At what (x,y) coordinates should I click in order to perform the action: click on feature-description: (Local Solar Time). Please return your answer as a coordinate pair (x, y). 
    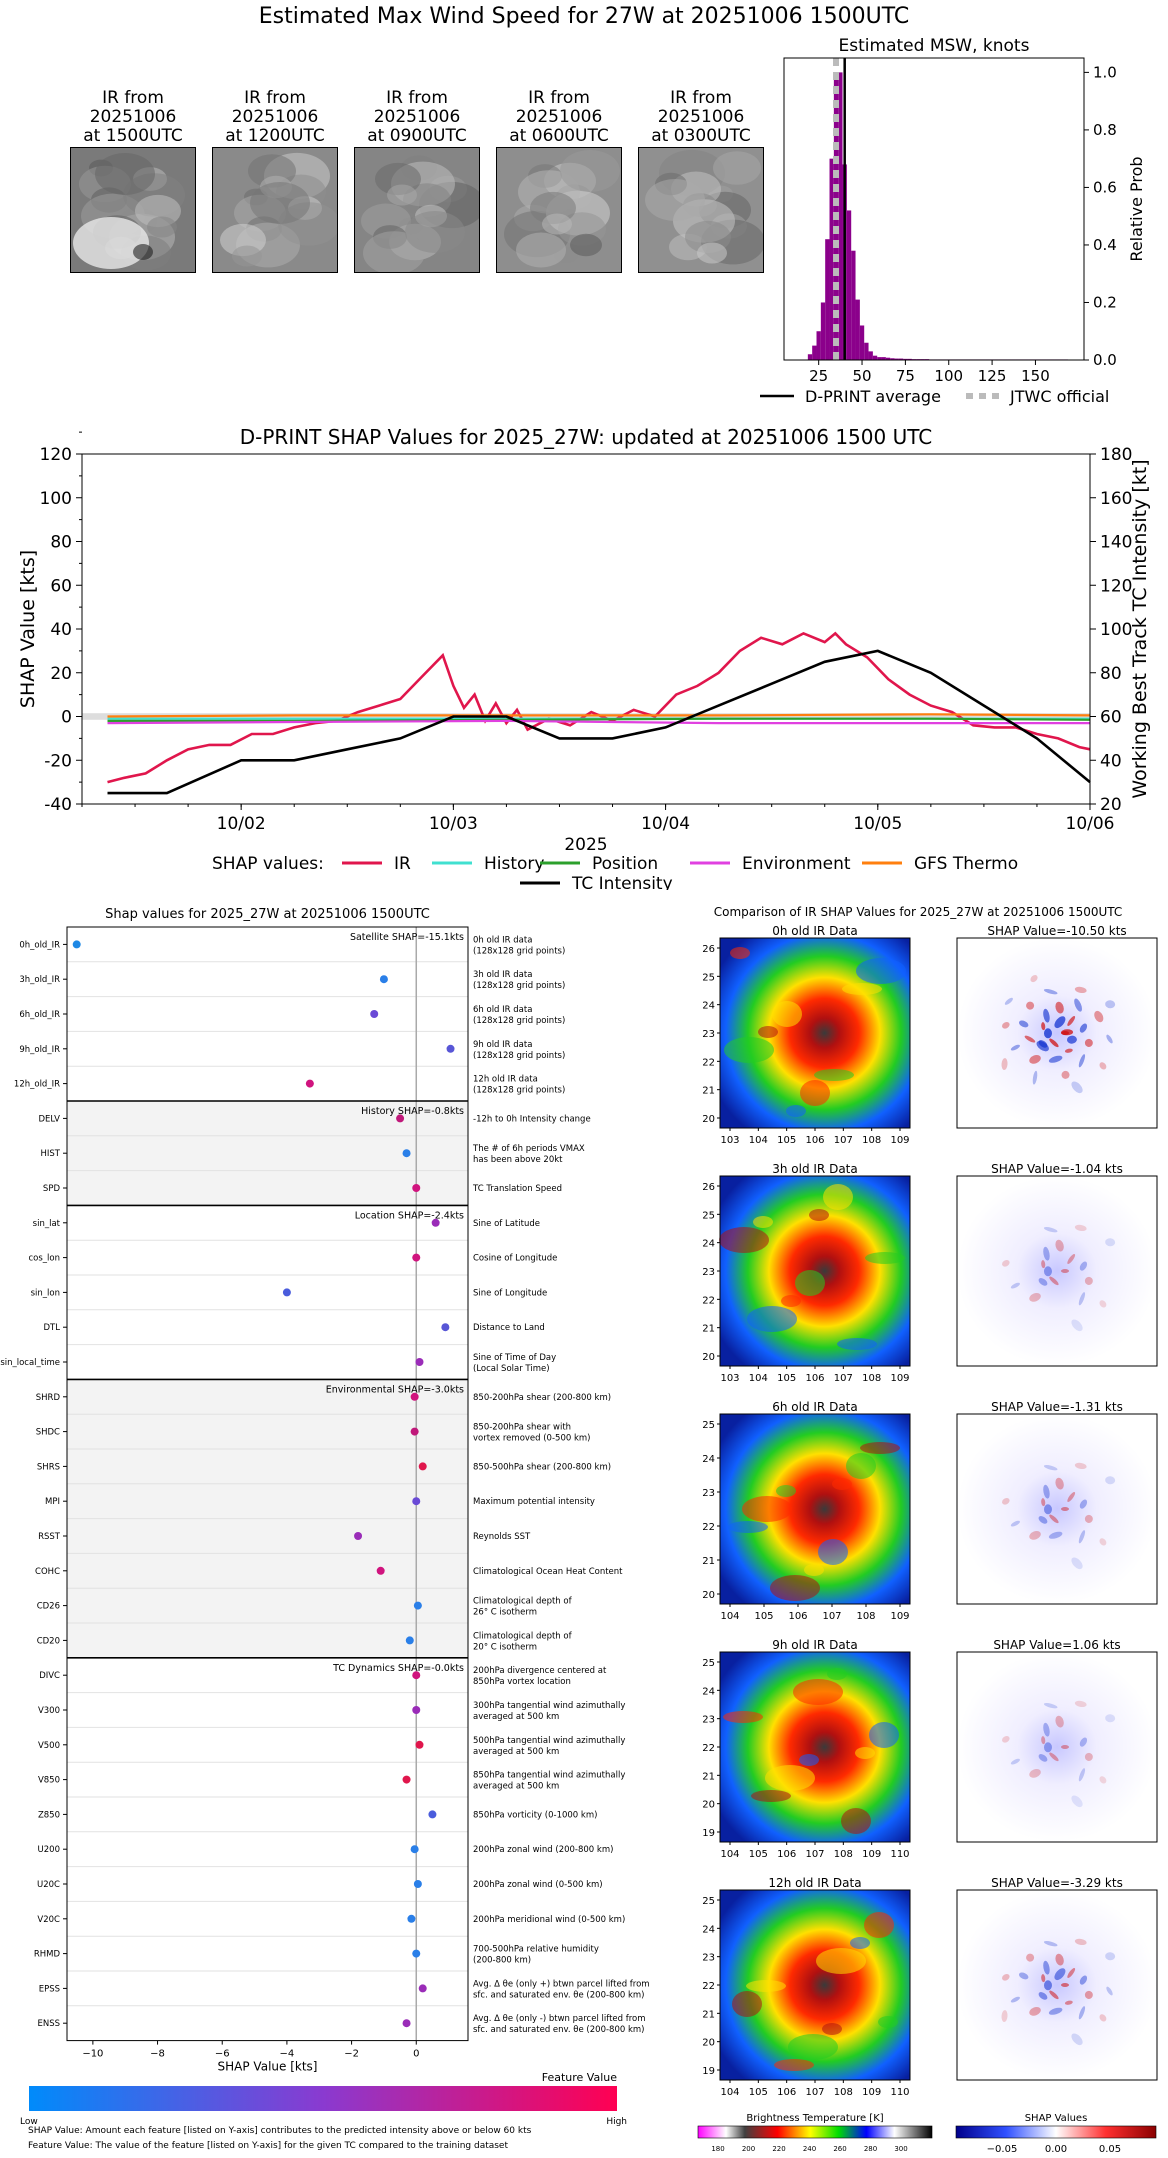
    Looking at the image, I should click on (511, 1369).